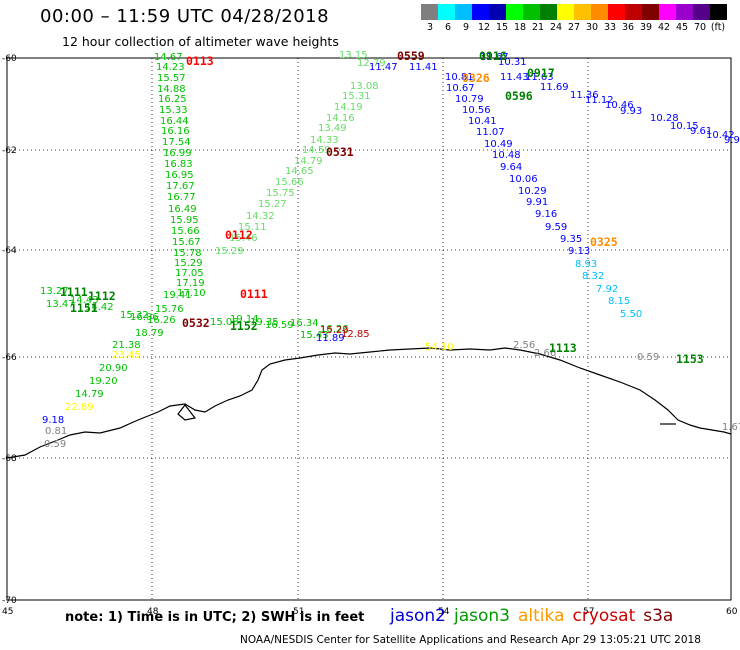 The image size is (740, 650). What do you see at coordinates (423, 67) in the screenshot?
I see `wave-height-value: 11.41` at bounding box center [423, 67].